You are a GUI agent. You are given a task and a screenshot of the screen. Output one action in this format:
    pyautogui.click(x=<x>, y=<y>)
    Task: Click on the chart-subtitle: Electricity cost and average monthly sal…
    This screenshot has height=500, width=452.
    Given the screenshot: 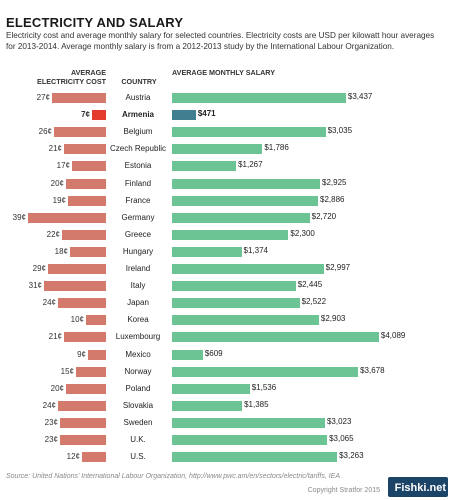 What is the action you would take?
    pyautogui.click(x=220, y=41)
    